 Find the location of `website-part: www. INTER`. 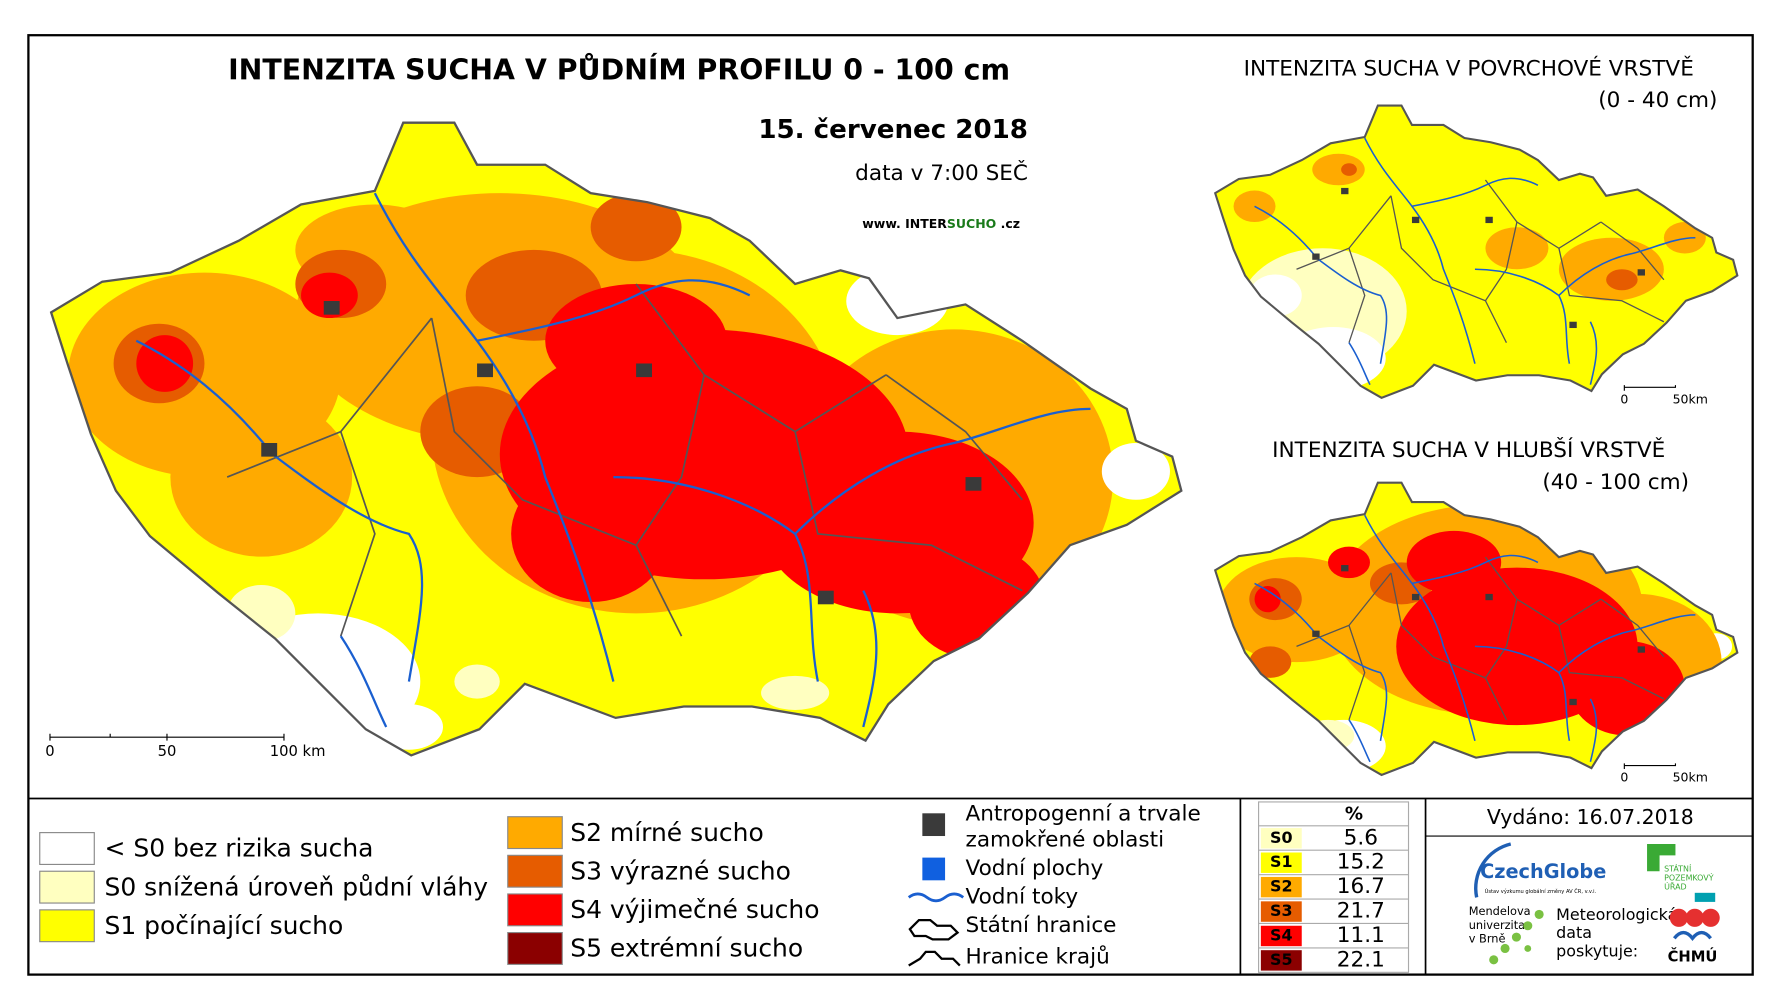

website-part: www. INTER is located at coordinates (904, 222).